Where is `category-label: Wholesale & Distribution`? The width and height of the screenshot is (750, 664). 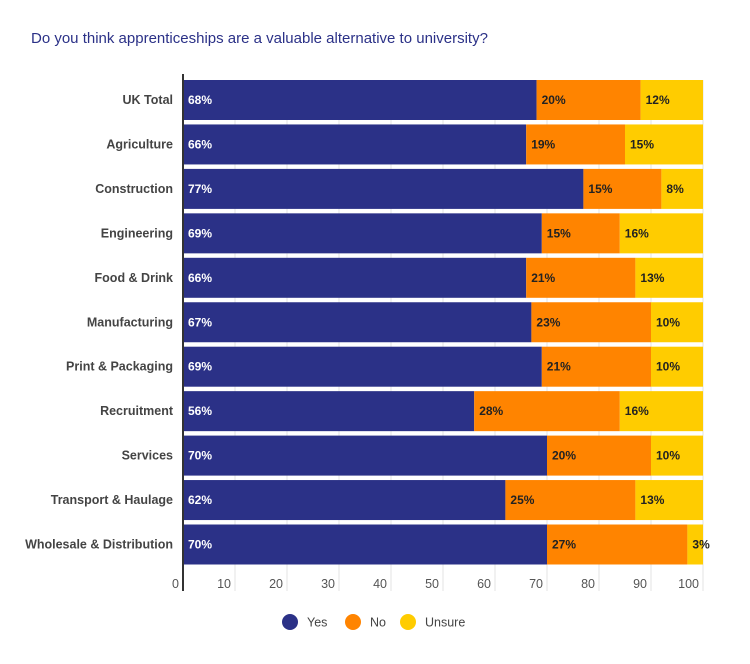
category-label: Wholesale & Distribution is located at coordinates (99, 545).